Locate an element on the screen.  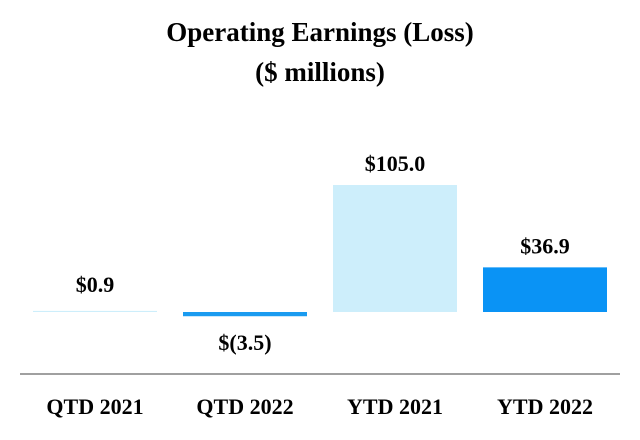
data-label: $105.0 is located at coordinates (395, 163).